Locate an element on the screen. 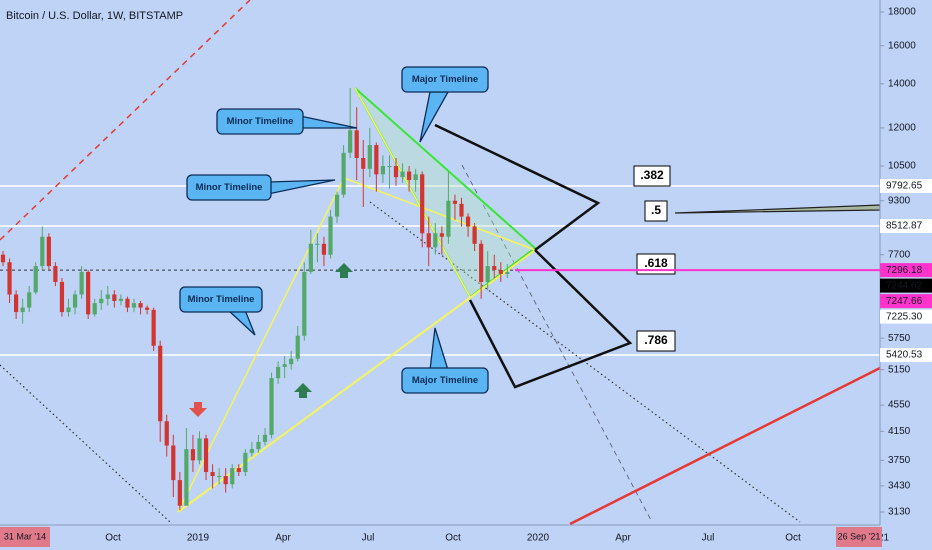 Image resolution: width=932 pixels, height=550 pixels. price-label: 5420.53 is located at coordinates (904, 355).